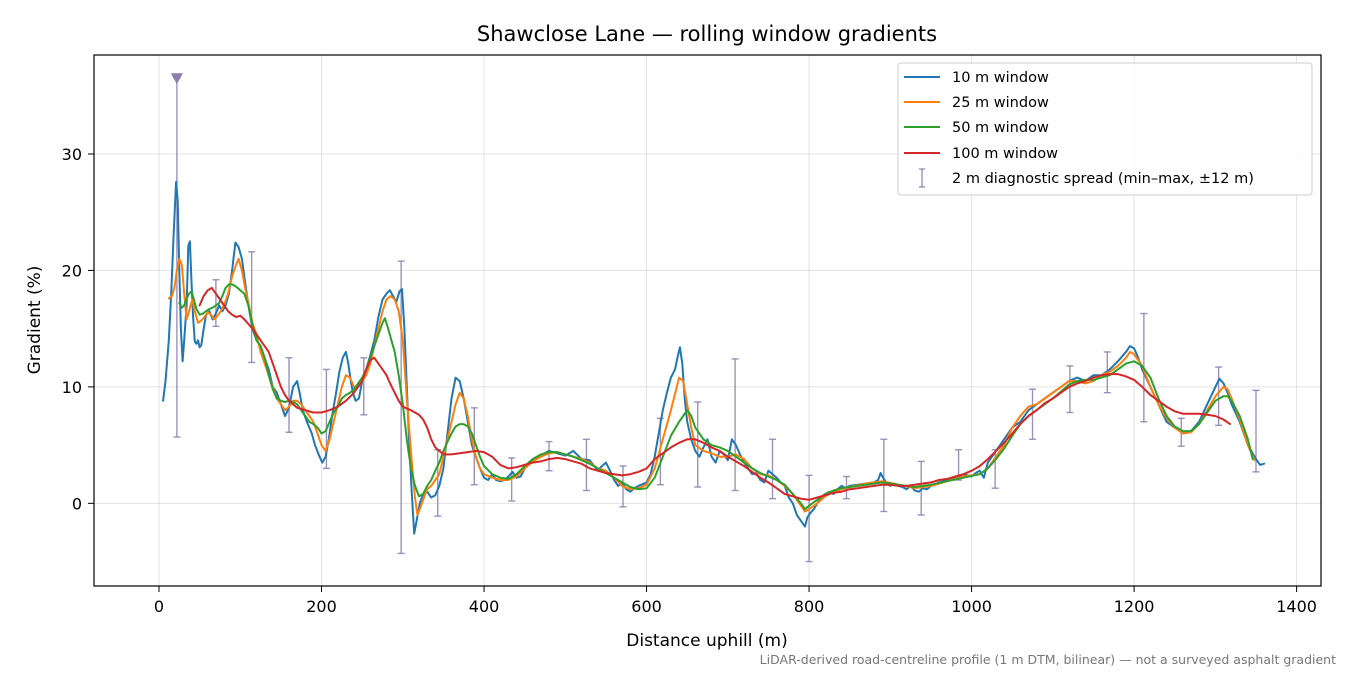  What do you see at coordinates (1000, 128) in the screenshot?
I see `legend-label-50m: 50 m window` at bounding box center [1000, 128].